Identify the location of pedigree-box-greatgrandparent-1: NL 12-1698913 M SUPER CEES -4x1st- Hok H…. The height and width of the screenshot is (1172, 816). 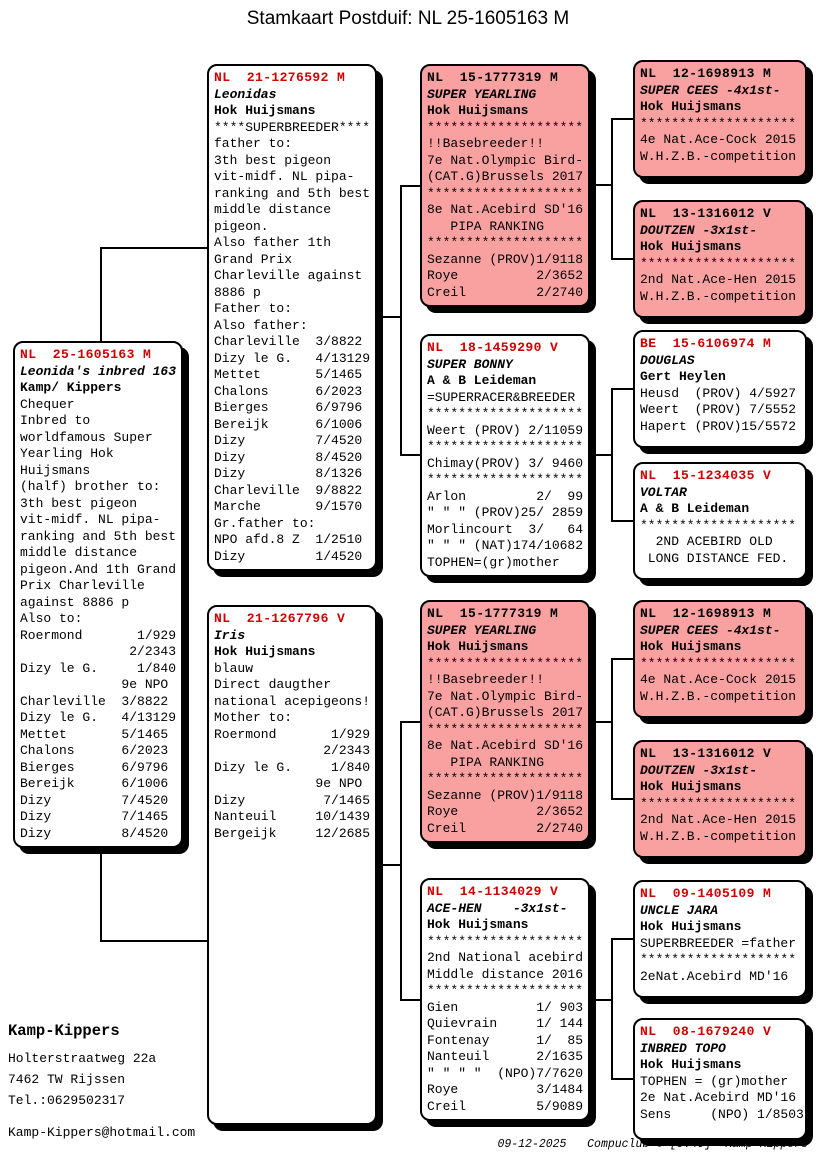
(720, 119).